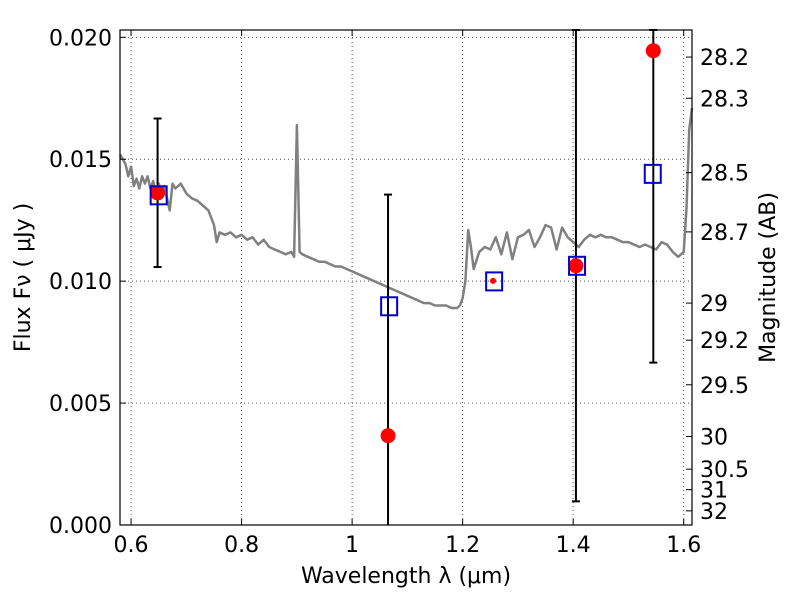  Describe the element at coordinates (131, 545) in the screenshot. I see `x-tick-label: 0.6` at that location.